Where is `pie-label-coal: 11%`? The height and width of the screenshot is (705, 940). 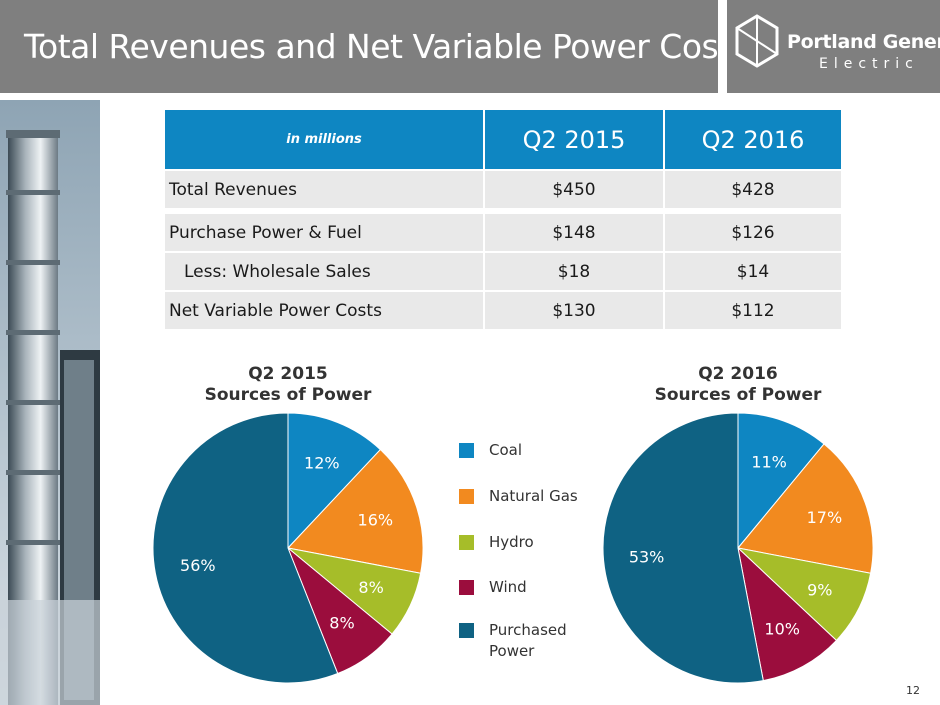 pie-label-coal: 11% is located at coordinates (769, 462).